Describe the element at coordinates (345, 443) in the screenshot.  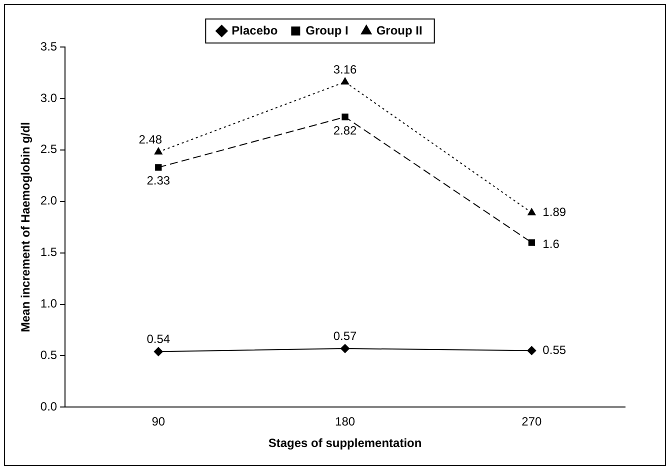
I see `x-axis-title: Stages of supplementation` at that location.